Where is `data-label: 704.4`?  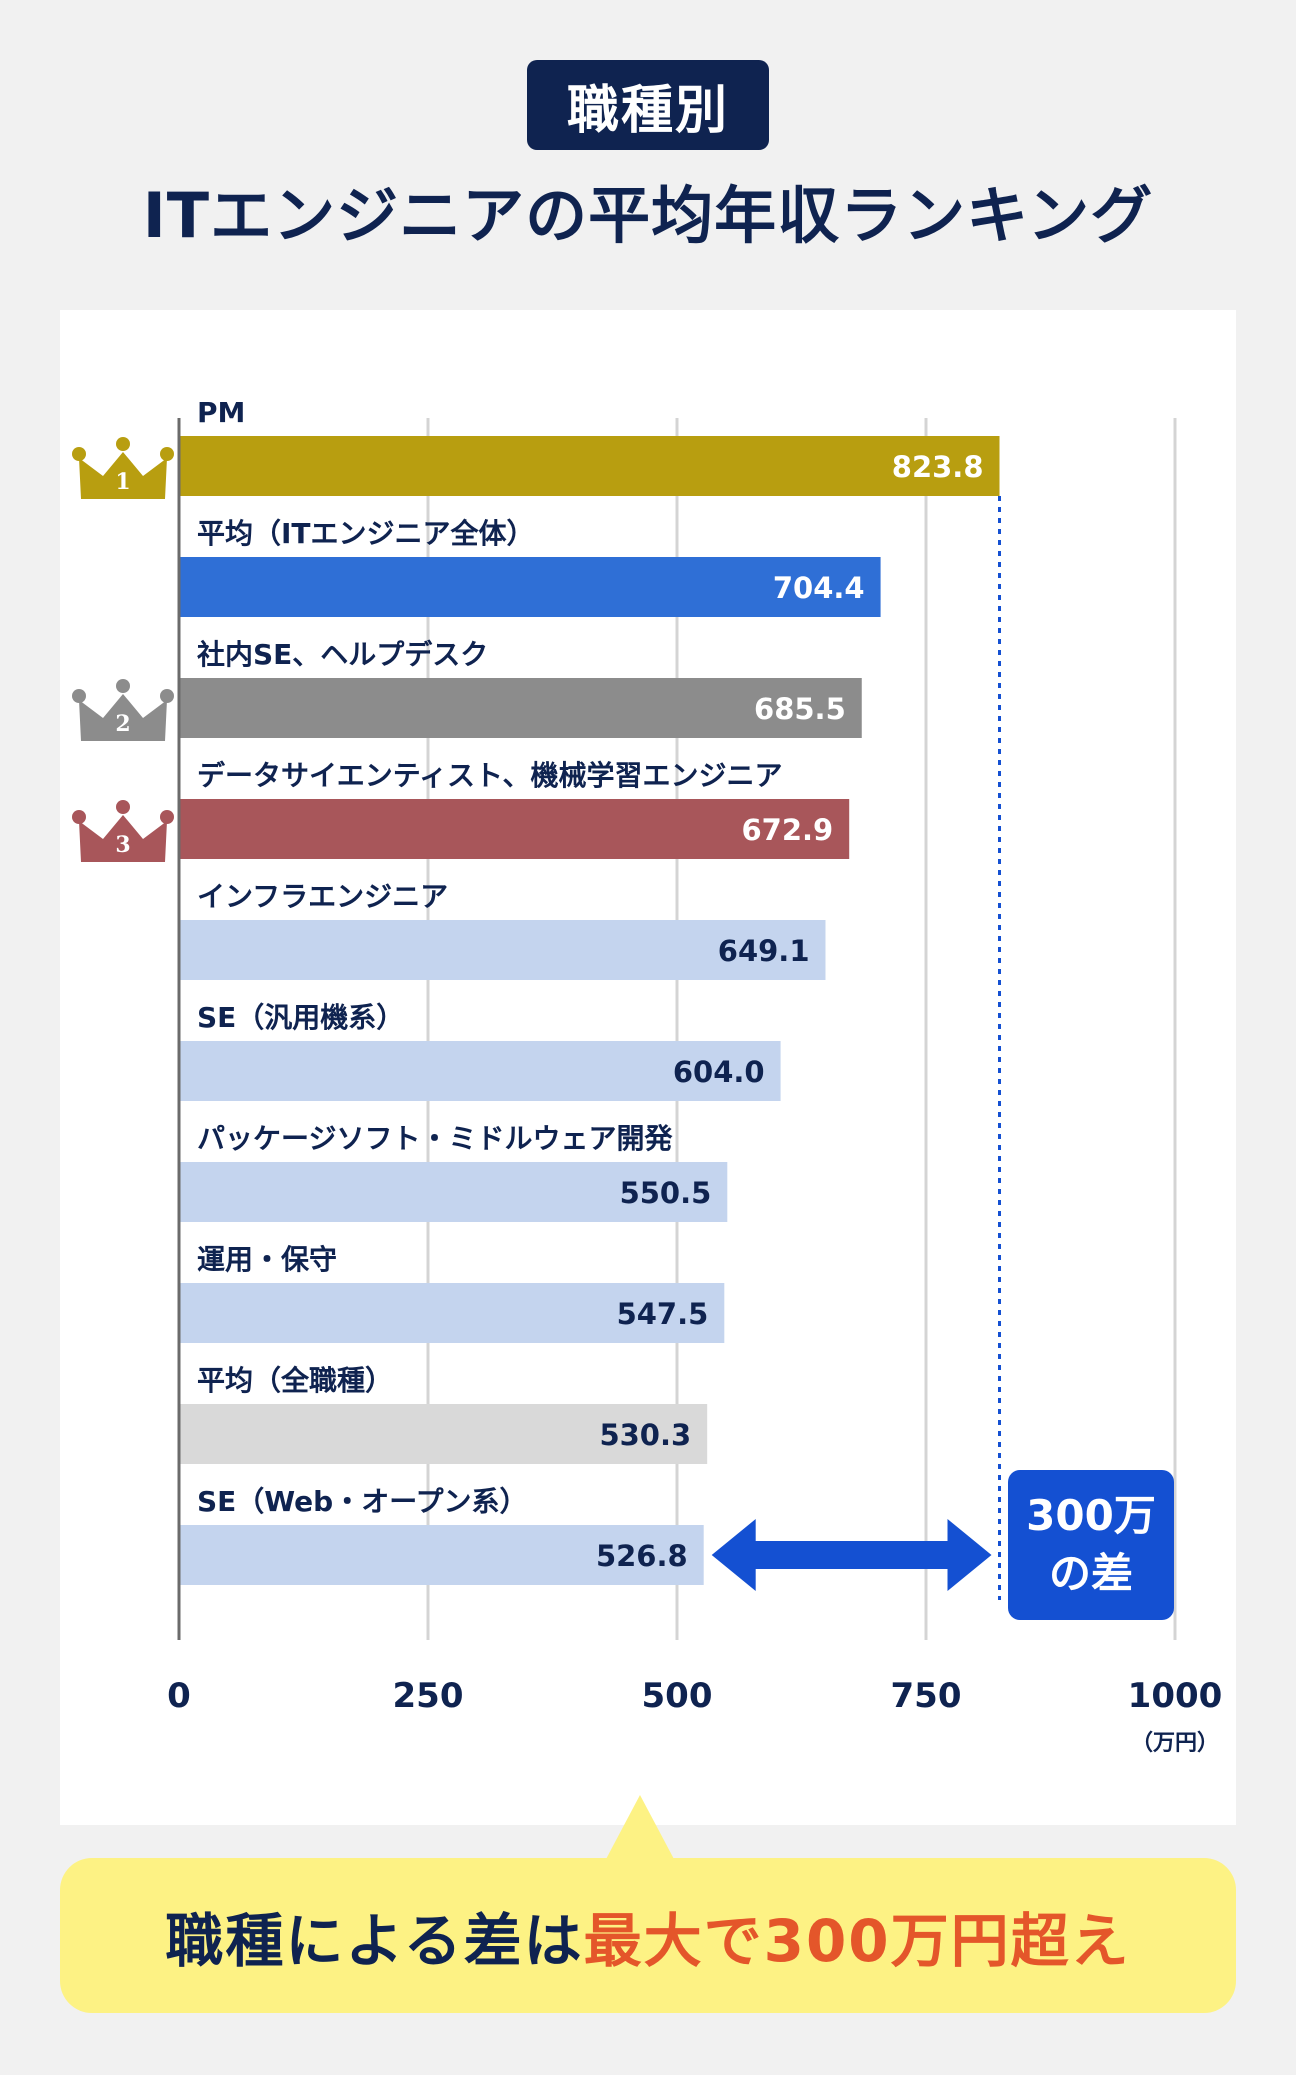
data-label: 704.4 is located at coordinates (819, 588).